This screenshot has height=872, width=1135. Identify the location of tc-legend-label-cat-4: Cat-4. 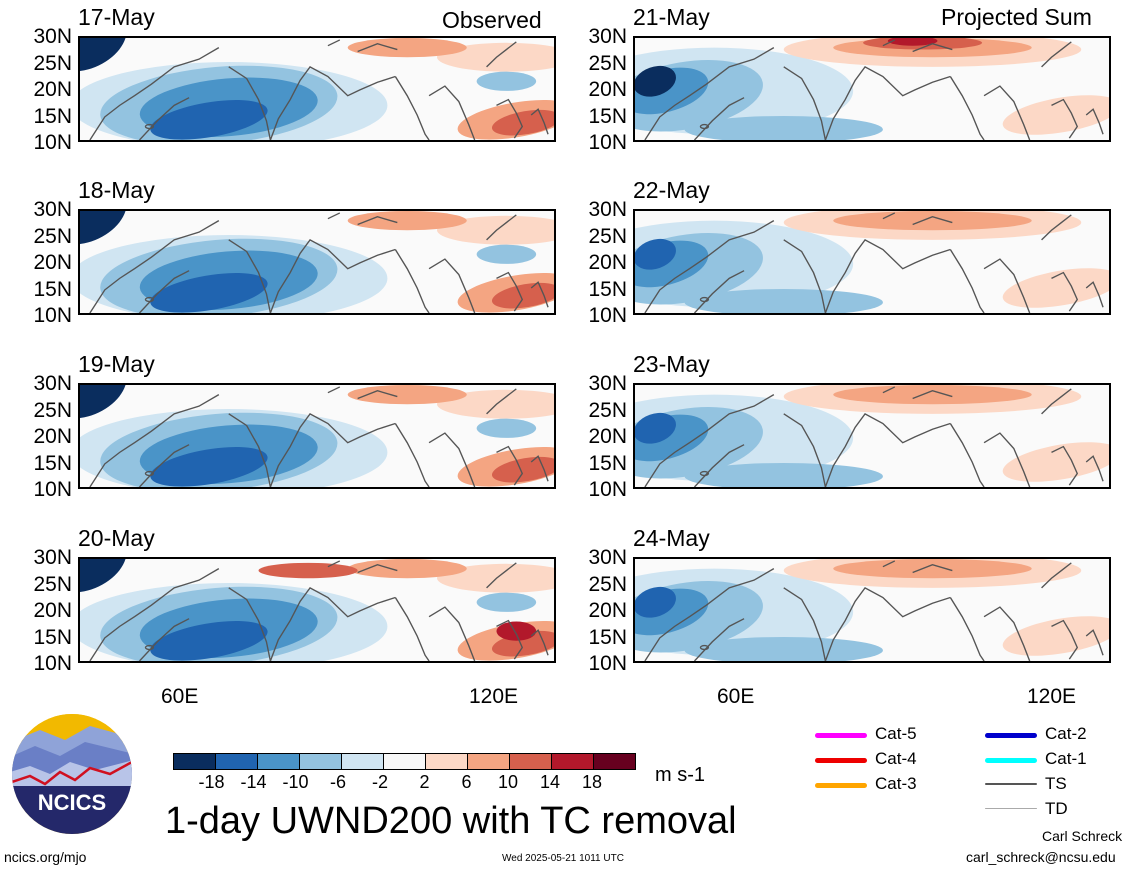
(896, 758).